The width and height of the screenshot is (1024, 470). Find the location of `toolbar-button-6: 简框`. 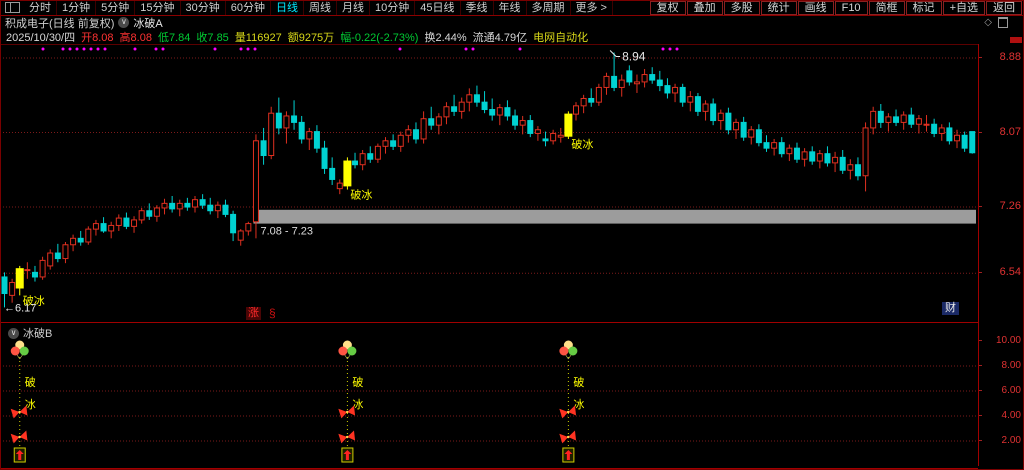

toolbar-button-6: 简框 is located at coordinates (886, 7).